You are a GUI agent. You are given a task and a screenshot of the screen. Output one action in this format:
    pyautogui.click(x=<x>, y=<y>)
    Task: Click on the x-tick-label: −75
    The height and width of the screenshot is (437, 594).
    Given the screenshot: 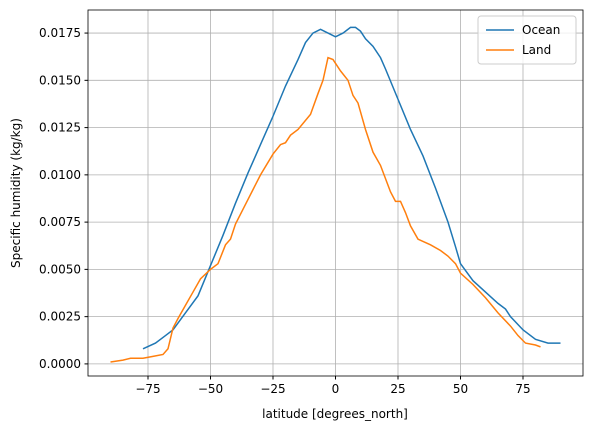 What is the action you would take?
    pyautogui.click(x=147, y=389)
    